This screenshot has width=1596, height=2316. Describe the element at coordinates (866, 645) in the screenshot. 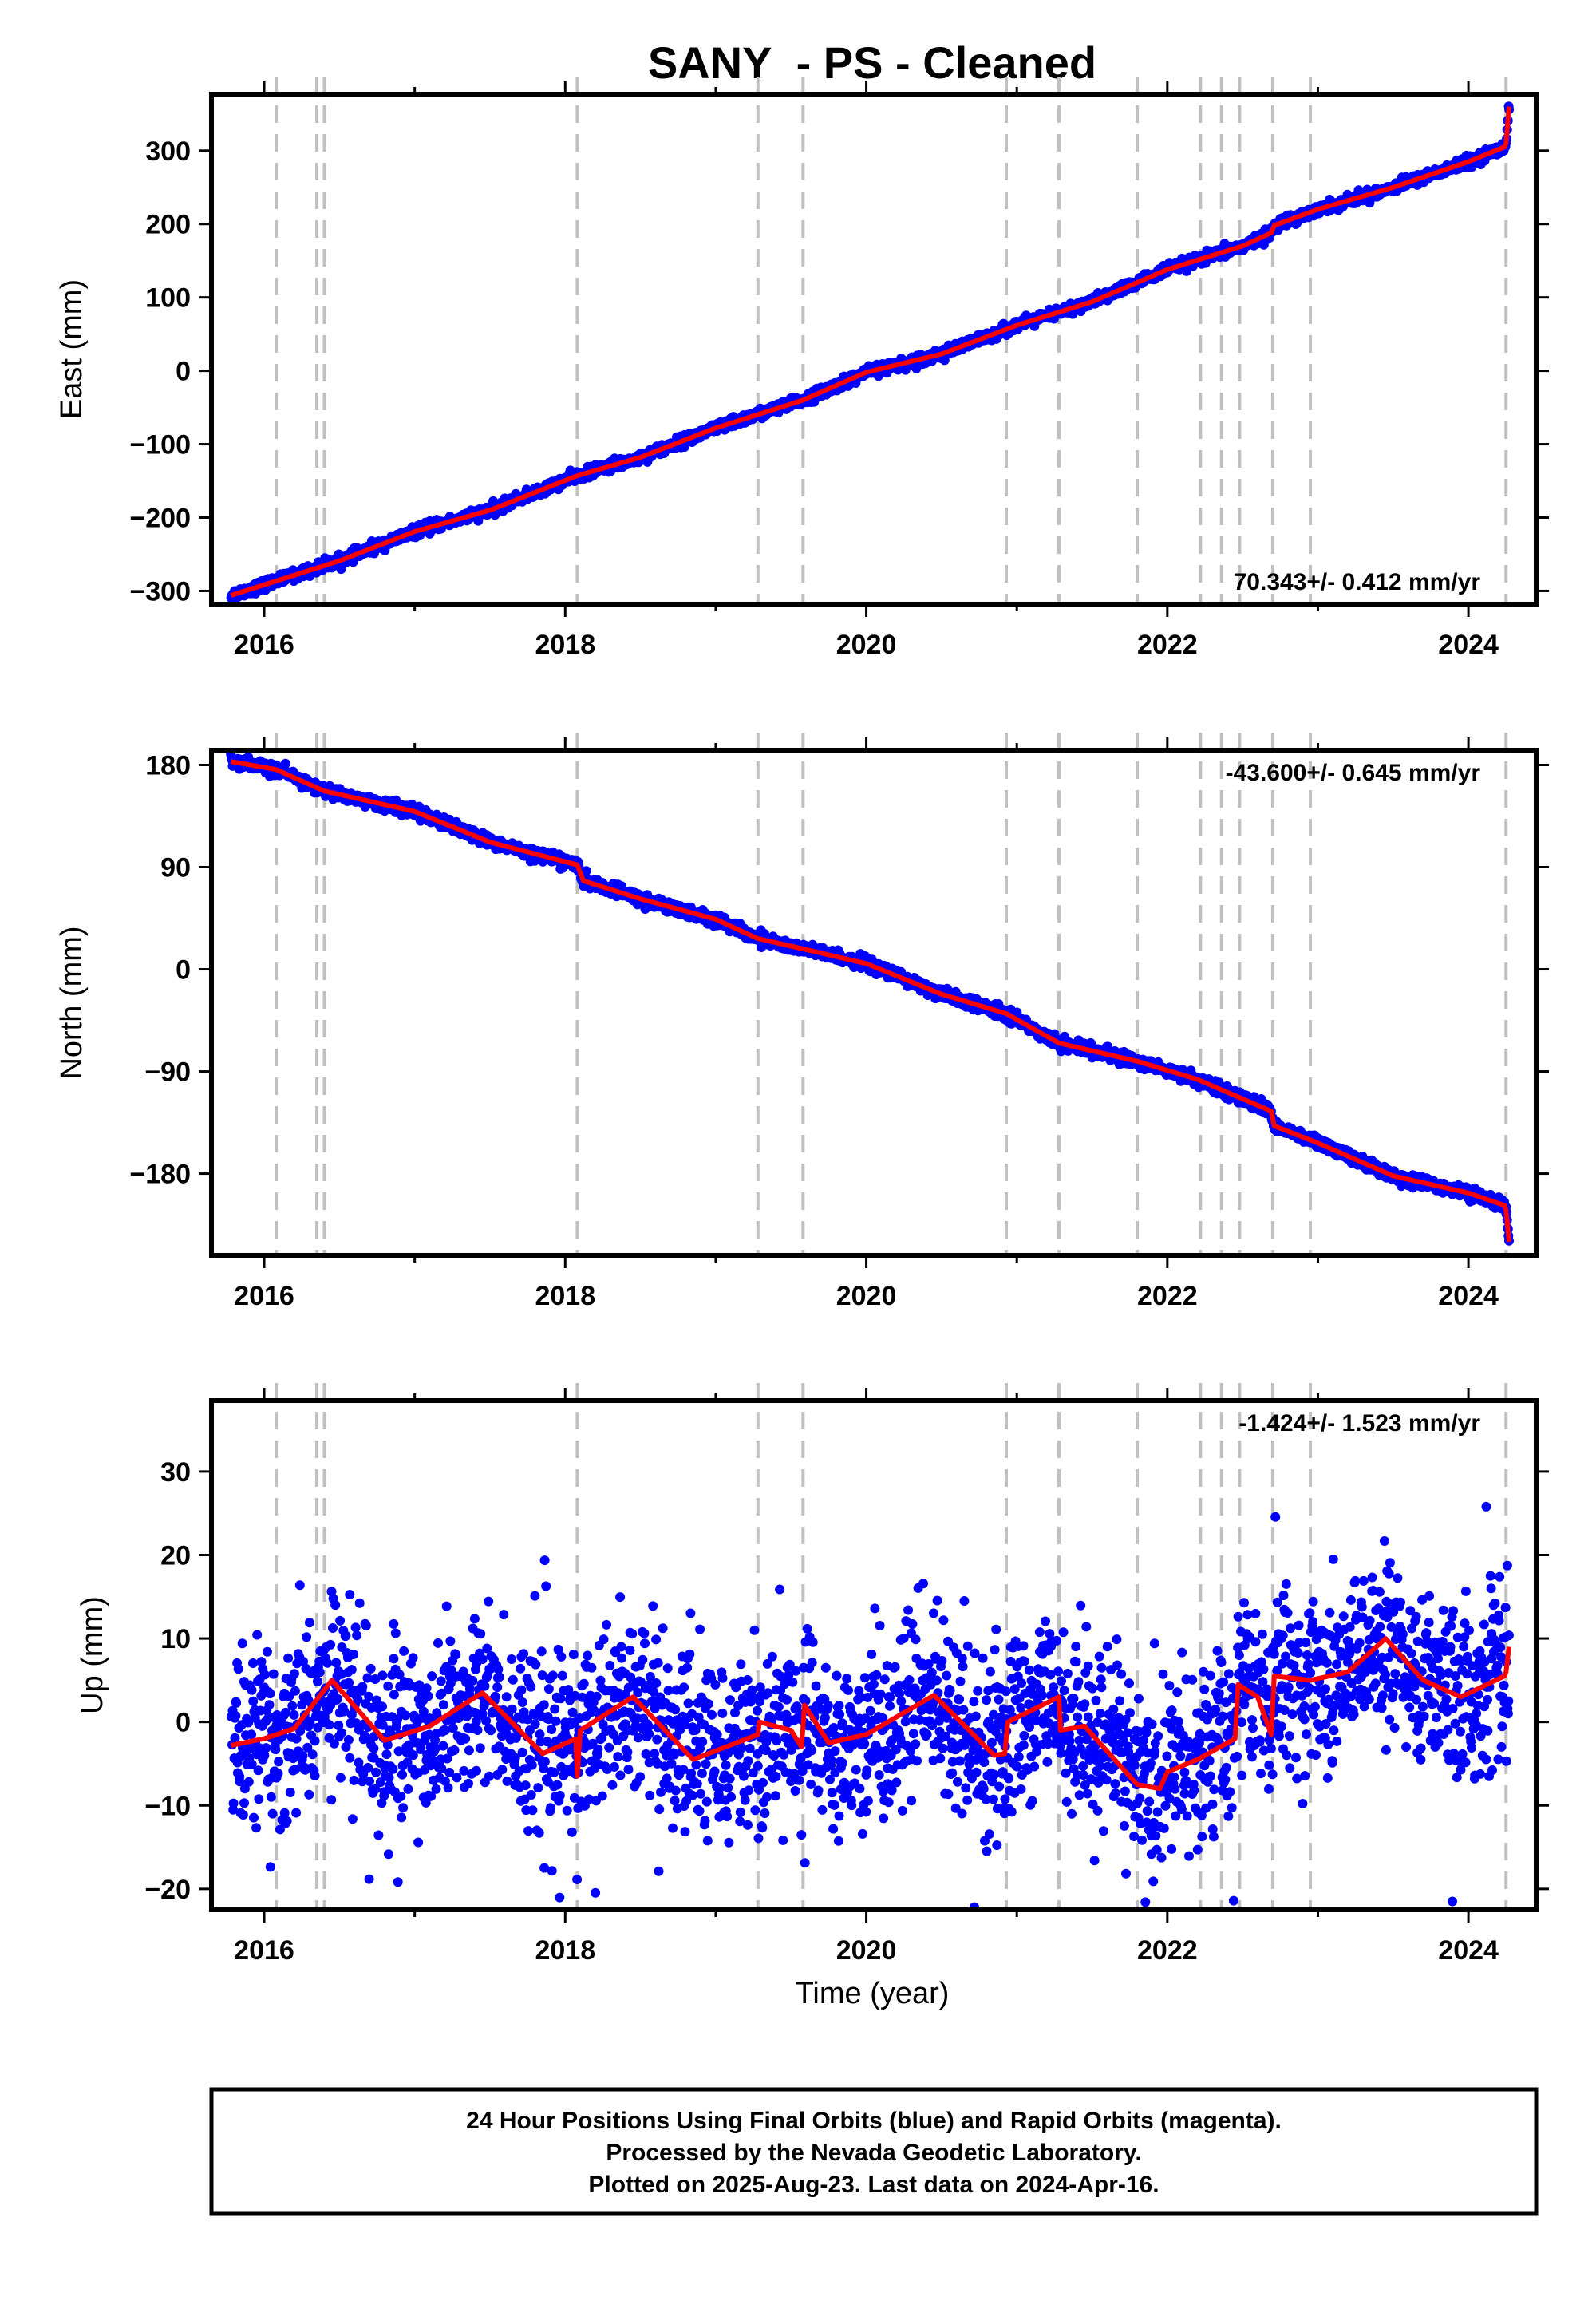

I see `east-x-tick-label: 2020` at that location.